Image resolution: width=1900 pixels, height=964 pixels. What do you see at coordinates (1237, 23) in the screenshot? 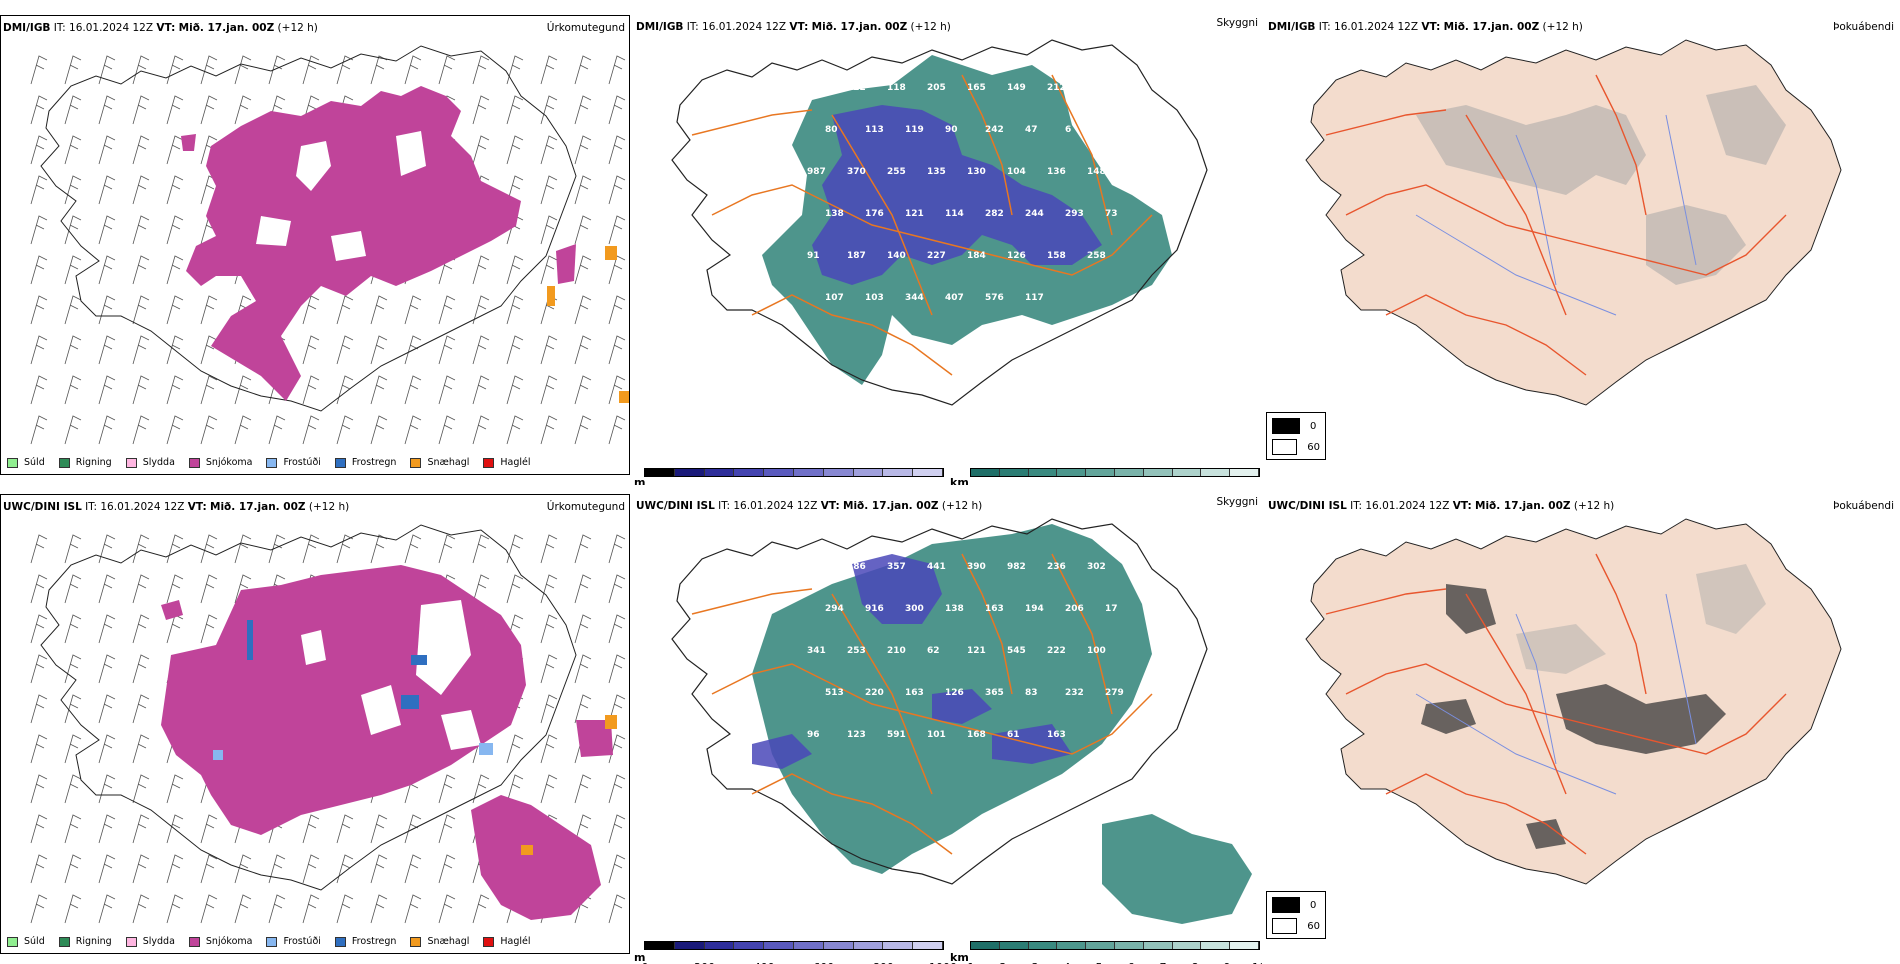
I see `panel-type-label: Skyggni` at bounding box center [1237, 23].